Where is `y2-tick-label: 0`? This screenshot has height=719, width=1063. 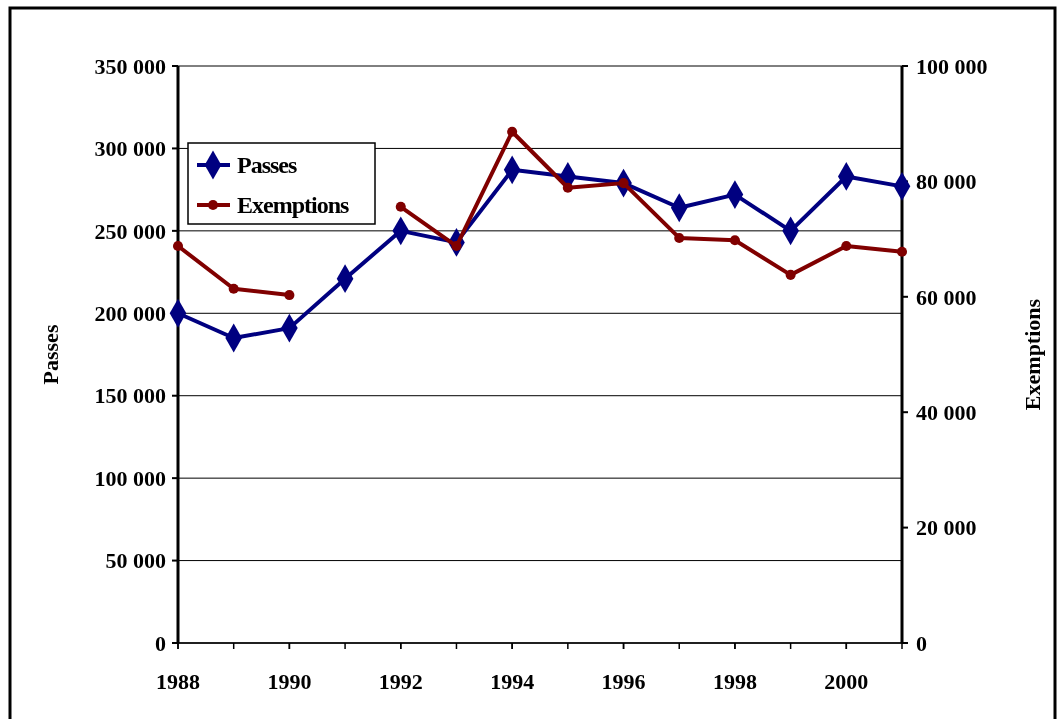 y2-tick-label: 0 is located at coordinates (921, 643).